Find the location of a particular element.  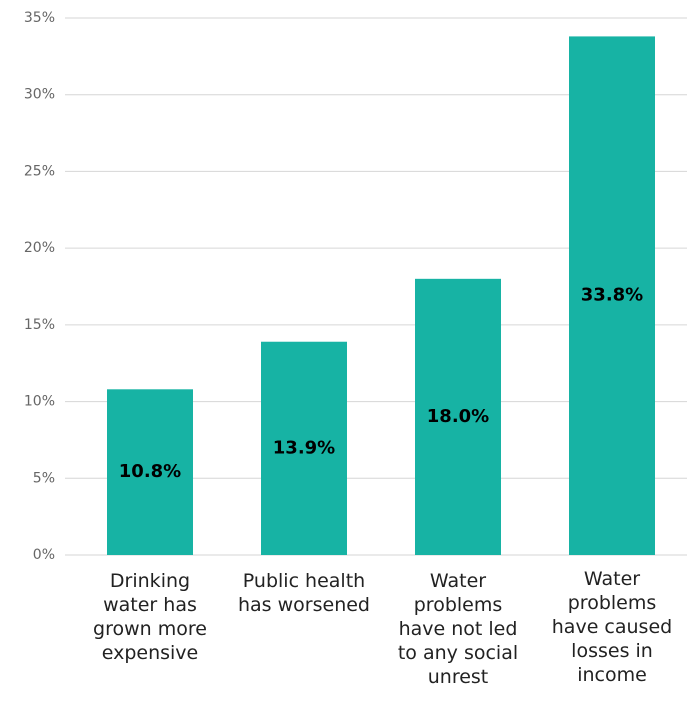

x-tick-label: Drinking water has grown more expensive is located at coordinates (150, 617).